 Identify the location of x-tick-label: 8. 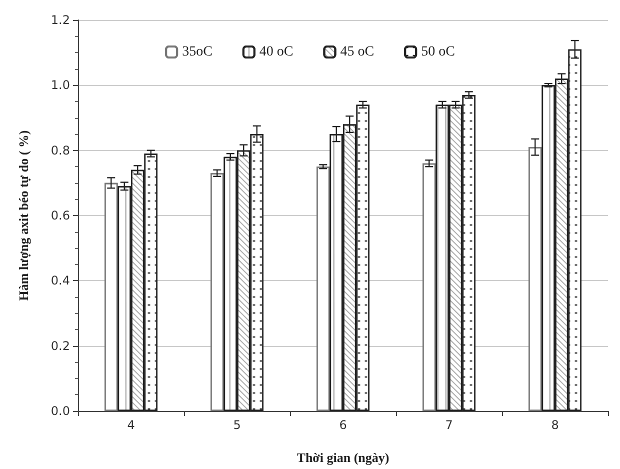
(555, 425).